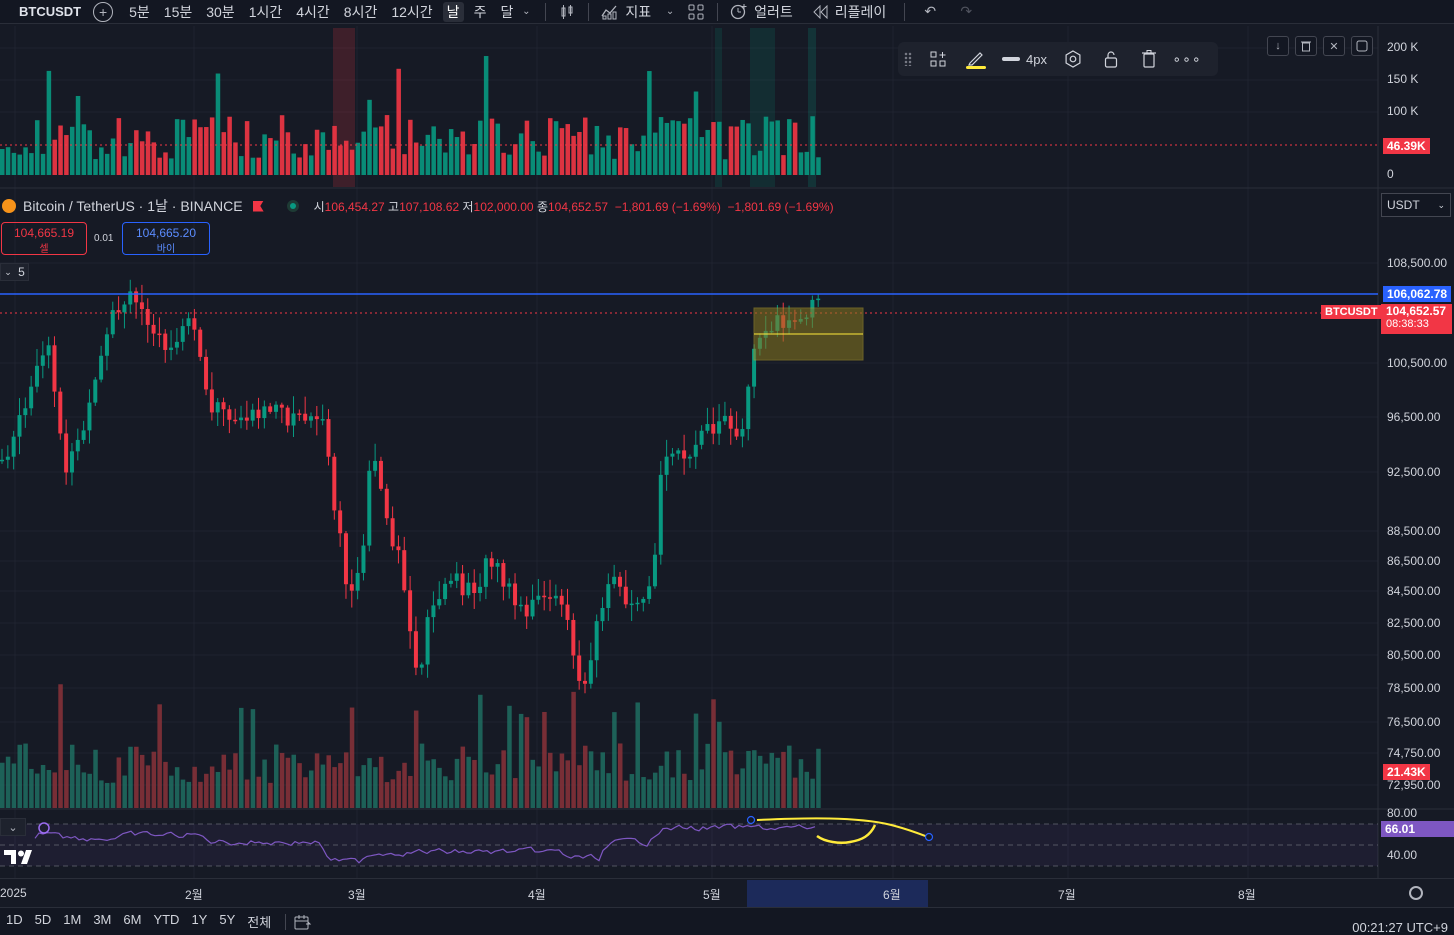 The height and width of the screenshot is (935, 1454). Describe the element at coordinates (976, 59) in the screenshot. I see `pencil-color-icon` at that location.